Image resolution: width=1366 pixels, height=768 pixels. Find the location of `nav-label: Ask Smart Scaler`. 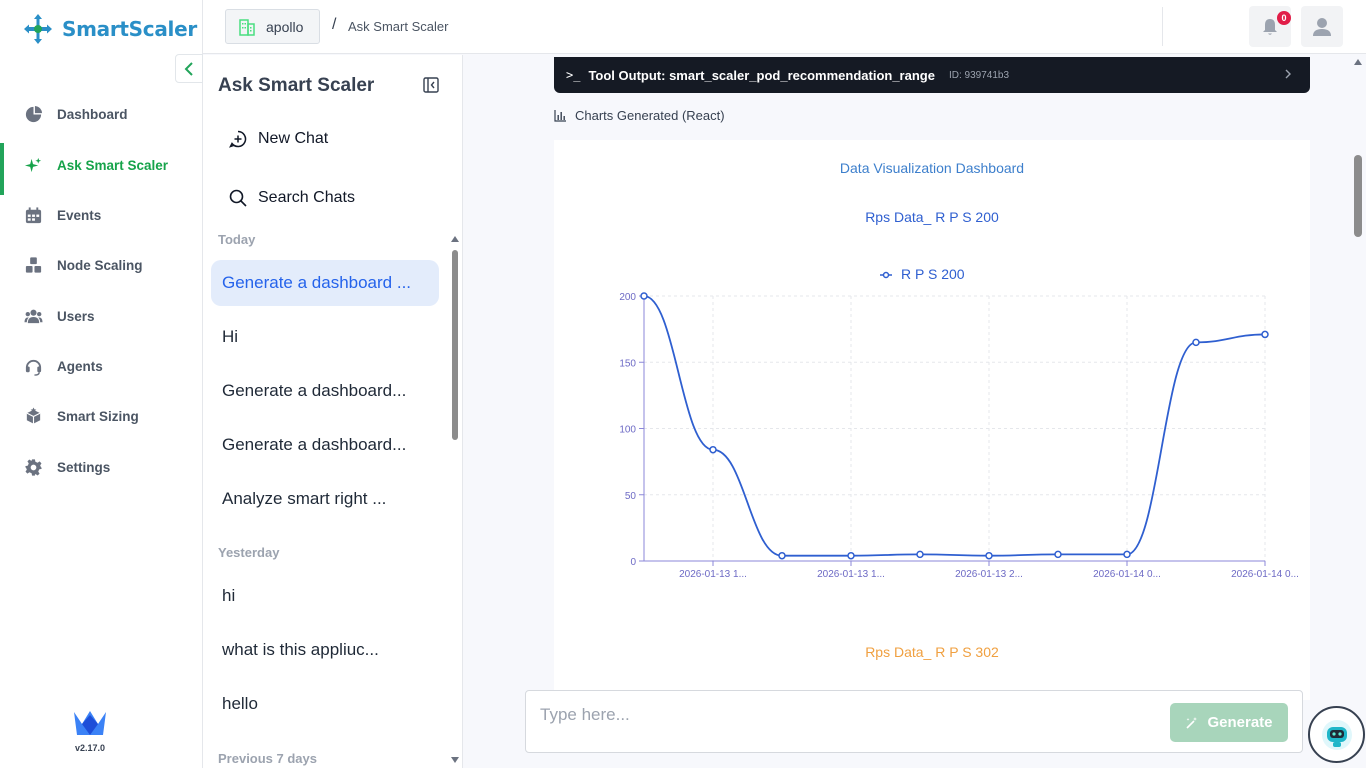

nav-label: Ask Smart Scaler is located at coordinates (113, 165).